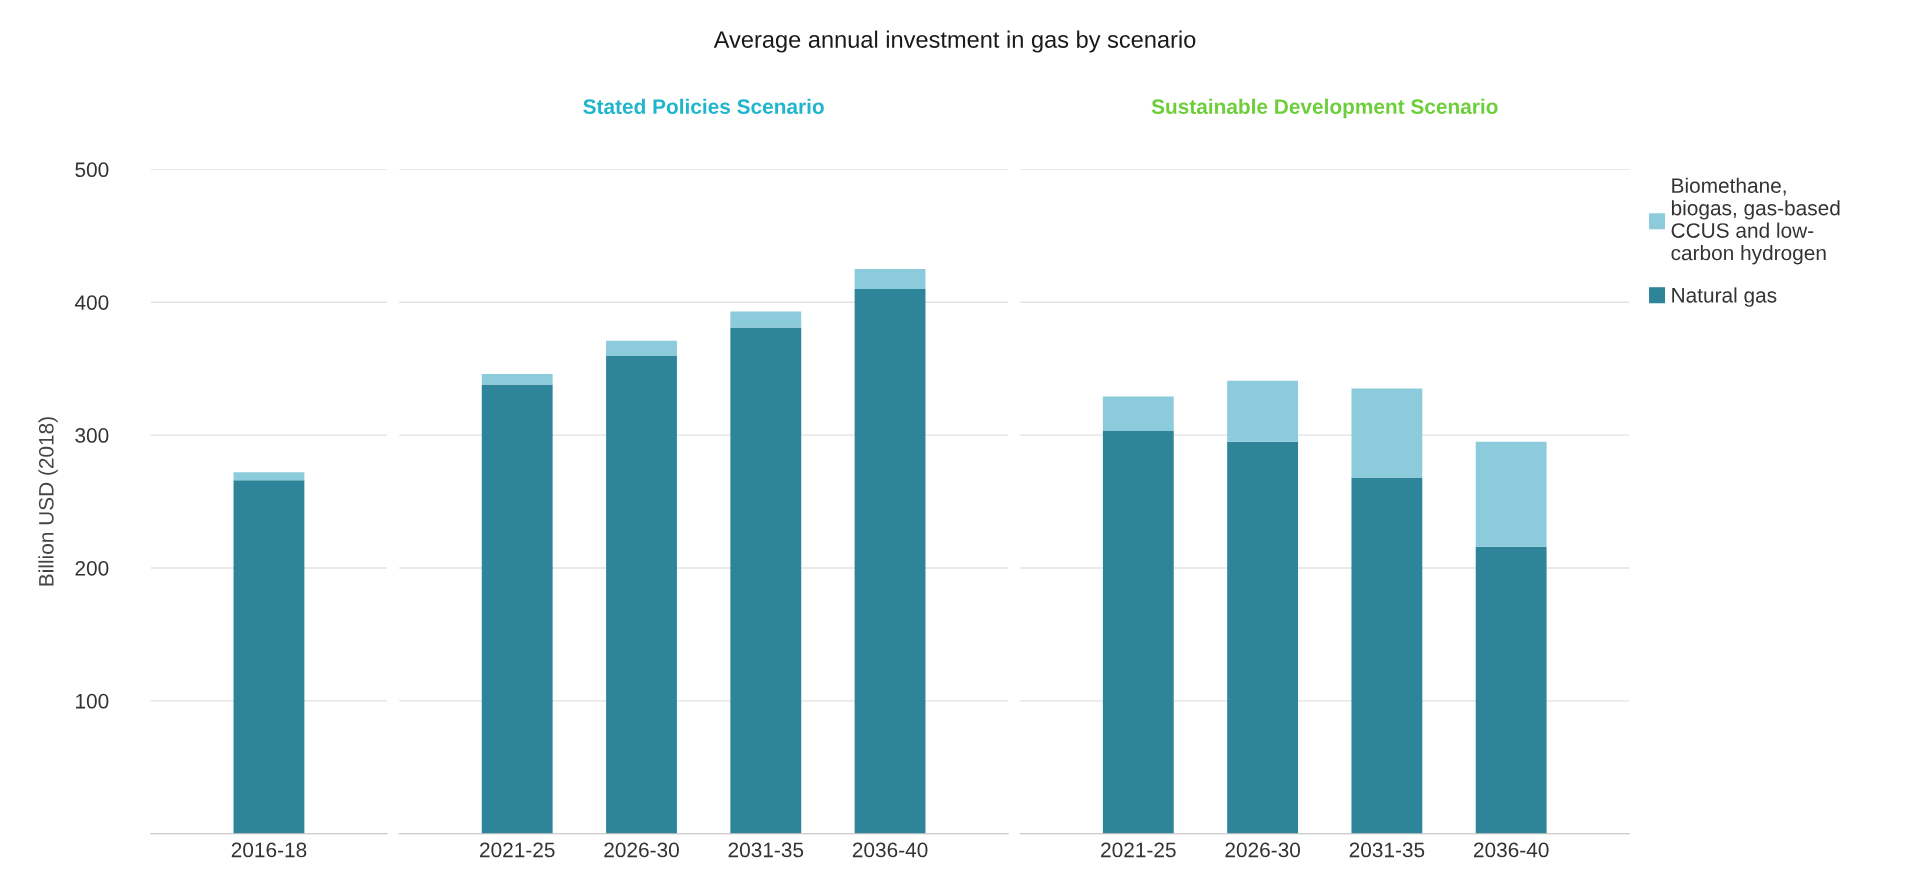  What do you see at coordinates (1724, 297) in the screenshot?
I see `legend-label: Natural gas` at bounding box center [1724, 297].